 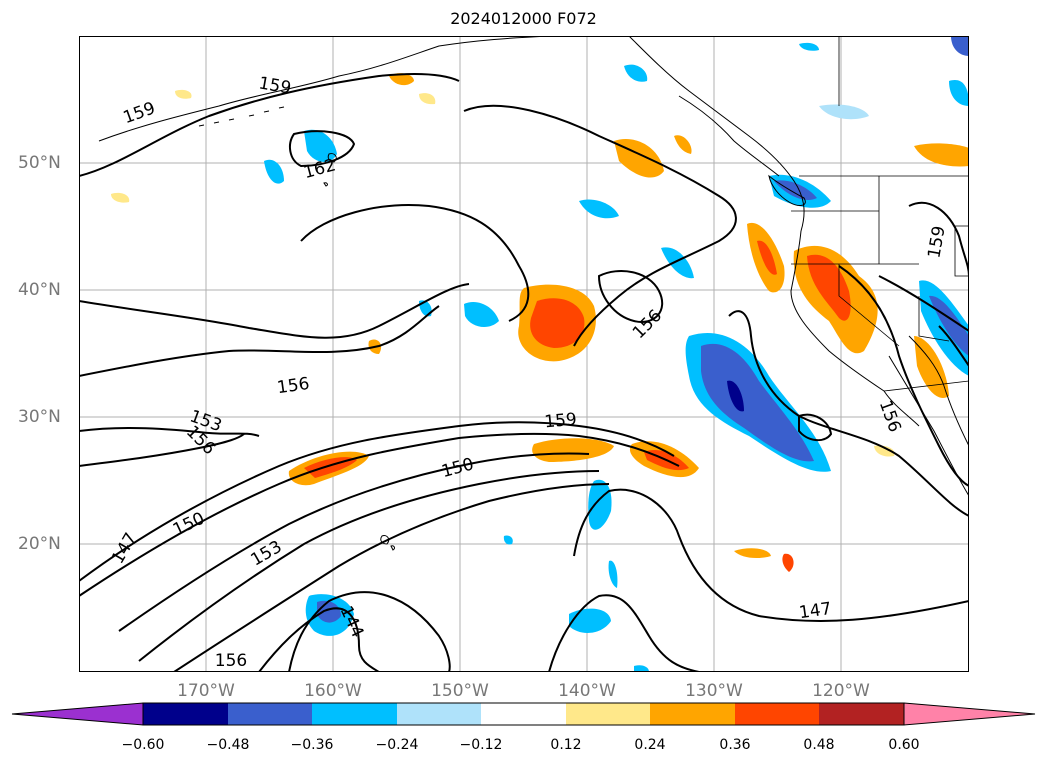 I want to click on us-mexico-border, so click(x=926, y=386).